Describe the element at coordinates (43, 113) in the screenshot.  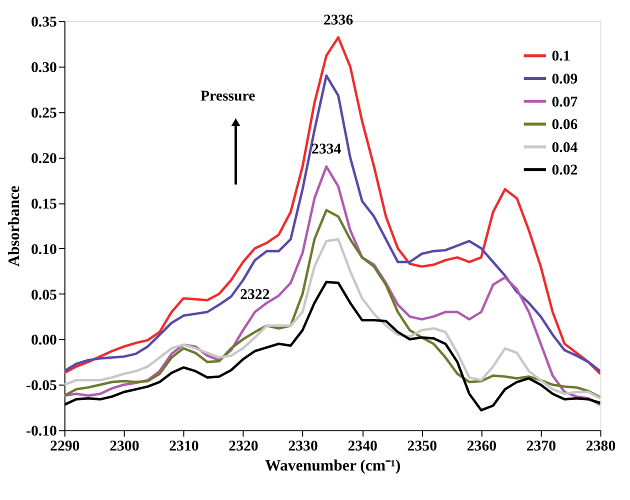
I see `y-tick-label: 0.25` at that location.